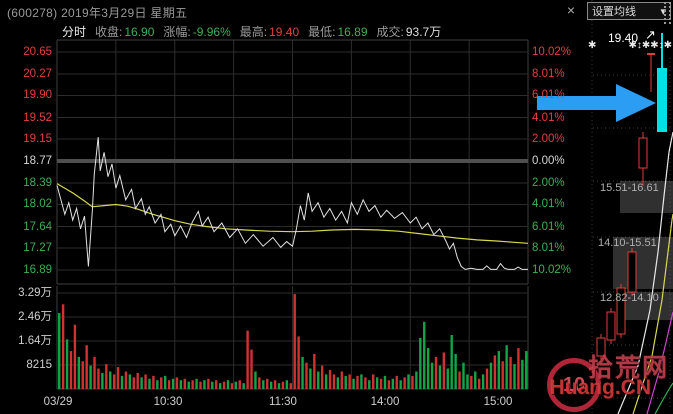 The height and width of the screenshot is (414, 673). I want to click on time-axis-label: 14:00, so click(385, 402).